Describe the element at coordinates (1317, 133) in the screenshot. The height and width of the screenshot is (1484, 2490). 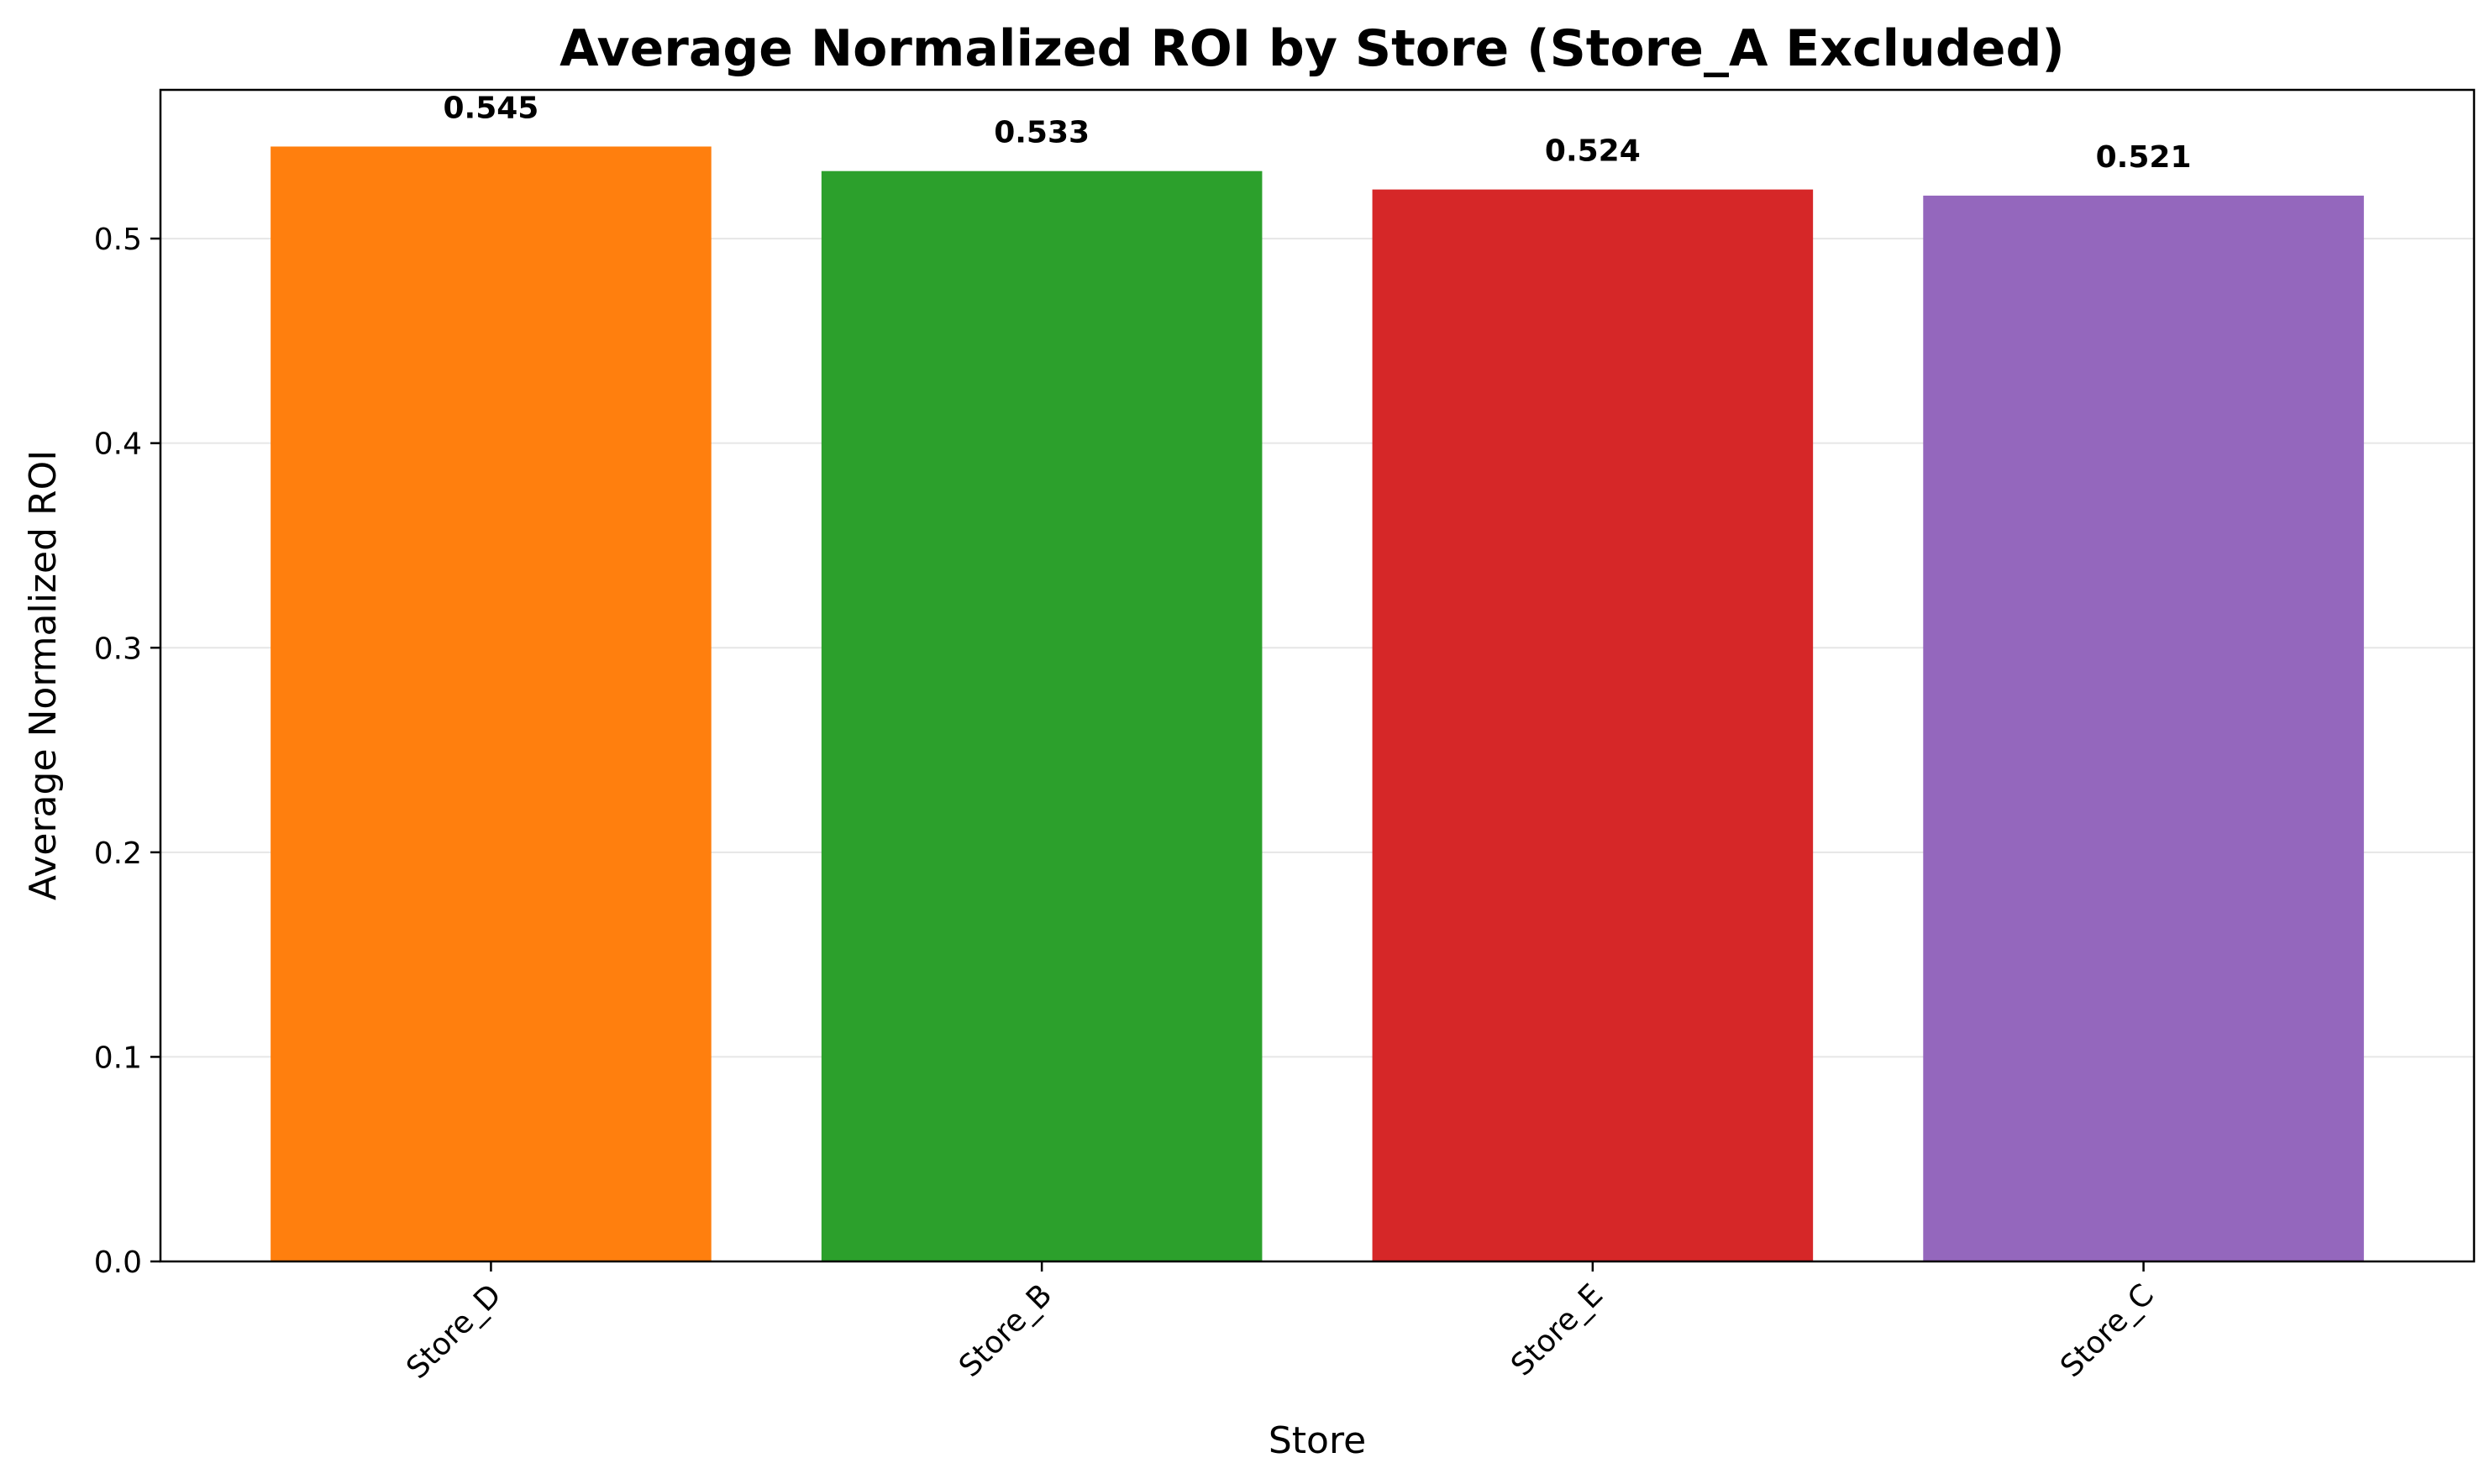
I see `bar-value-labels: 0.545 0.533 0.524 0.521` at that location.